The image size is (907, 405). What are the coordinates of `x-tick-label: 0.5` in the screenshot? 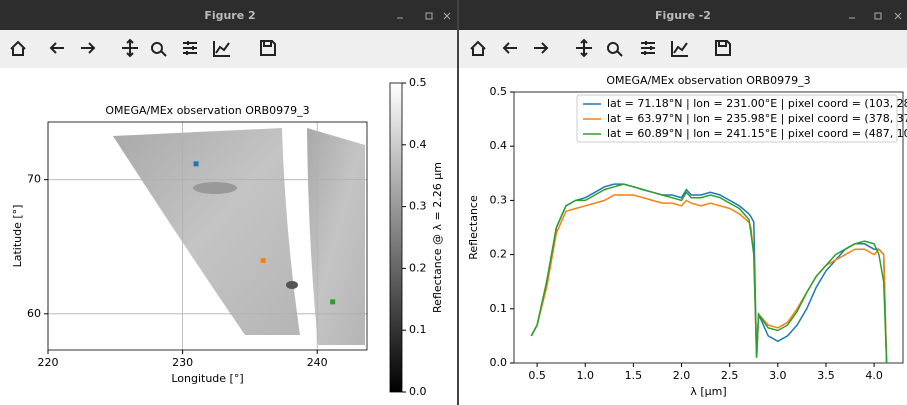 It's located at (537, 375).